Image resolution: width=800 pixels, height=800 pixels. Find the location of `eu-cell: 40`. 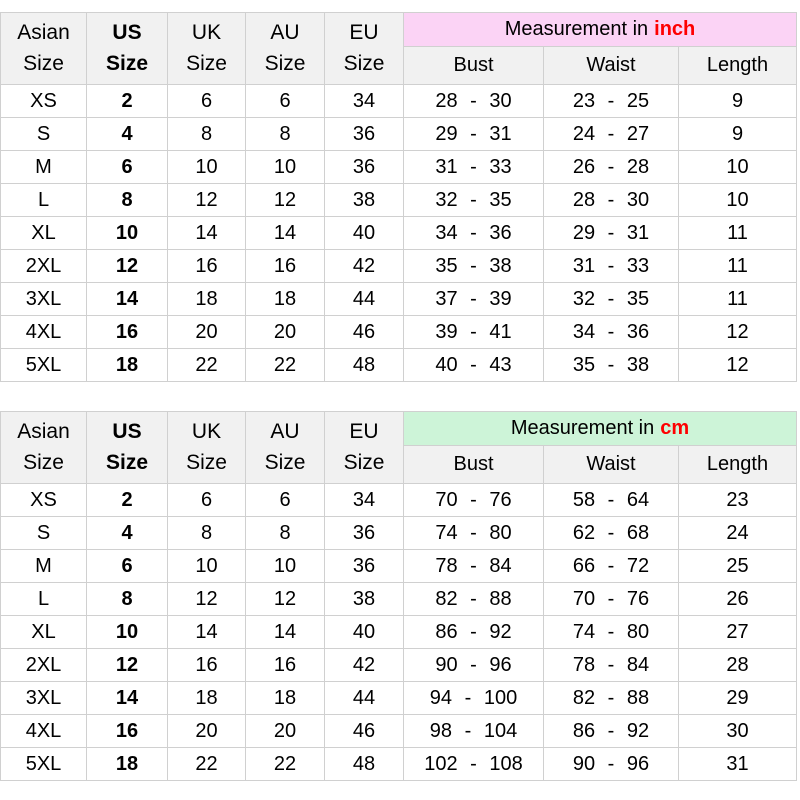

eu-cell: 40 is located at coordinates (364, 233).